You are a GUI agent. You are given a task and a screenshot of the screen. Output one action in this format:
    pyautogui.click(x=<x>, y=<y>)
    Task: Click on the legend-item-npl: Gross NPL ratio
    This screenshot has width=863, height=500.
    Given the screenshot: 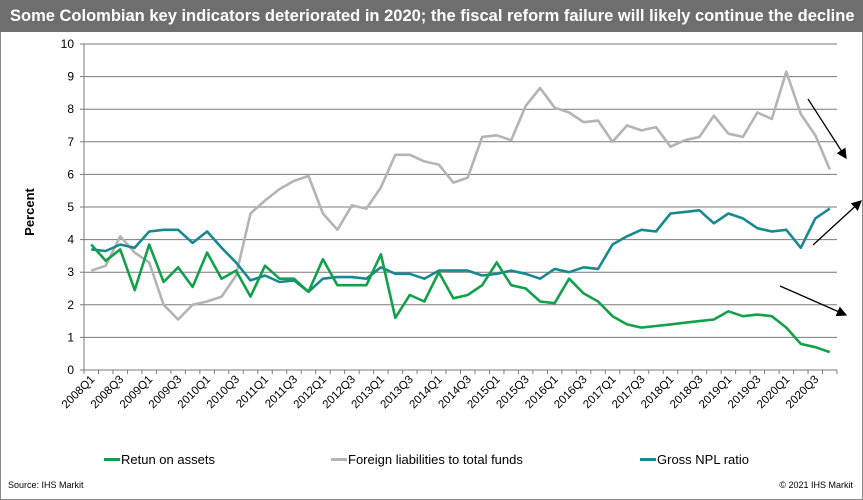 What is the action you would take?
    pyautogui.click(x=694, y=459)
    